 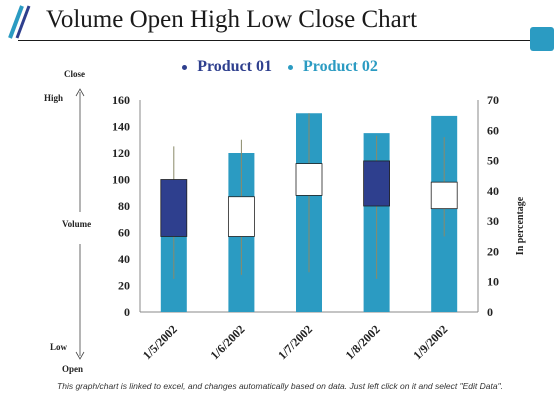 What do you see at coordinates (77, 224) in the screenshot?
I see `side-label-volume: Volume` at bounding box center [77, 224].